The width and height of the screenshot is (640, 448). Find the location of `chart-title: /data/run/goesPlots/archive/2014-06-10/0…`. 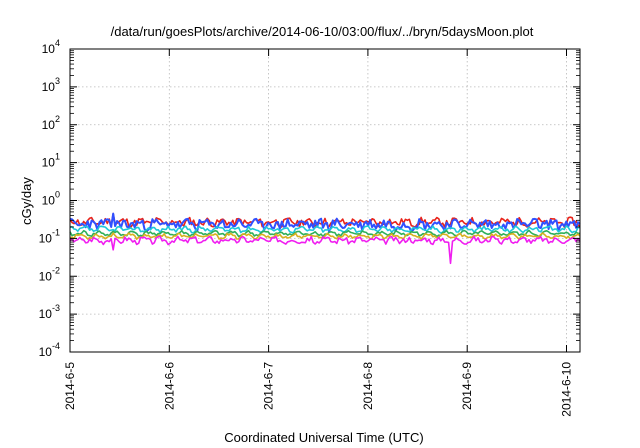

chart-title: /data/run/goesPlots/archive/2014-06-10/0… is located at coordinates (322, 31).